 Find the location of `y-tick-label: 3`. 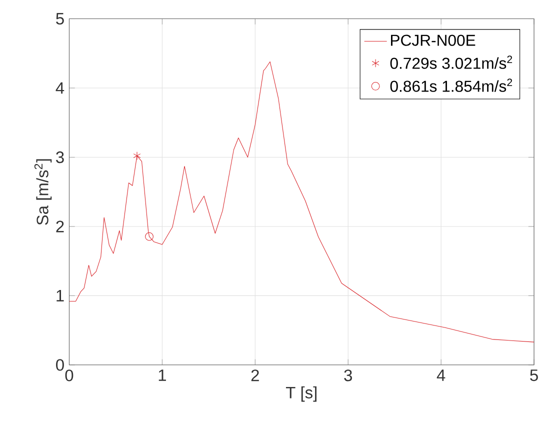

y-tick-label: 3 is located at coordinates (60, 157).